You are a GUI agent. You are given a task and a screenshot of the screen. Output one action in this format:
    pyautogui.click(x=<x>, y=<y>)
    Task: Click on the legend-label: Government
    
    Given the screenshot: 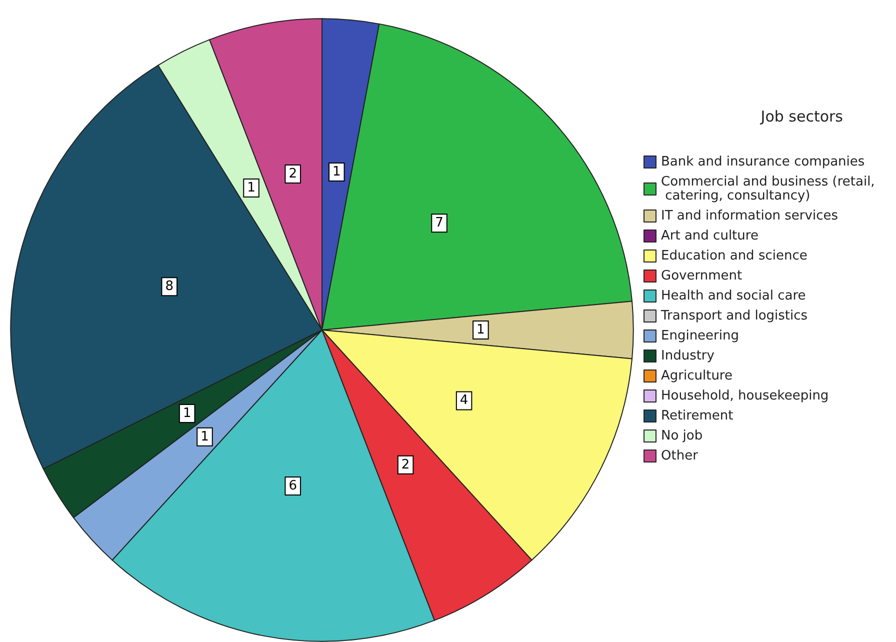 What is the action you would take?
    pyautogui.click(x=701, y=276)
    